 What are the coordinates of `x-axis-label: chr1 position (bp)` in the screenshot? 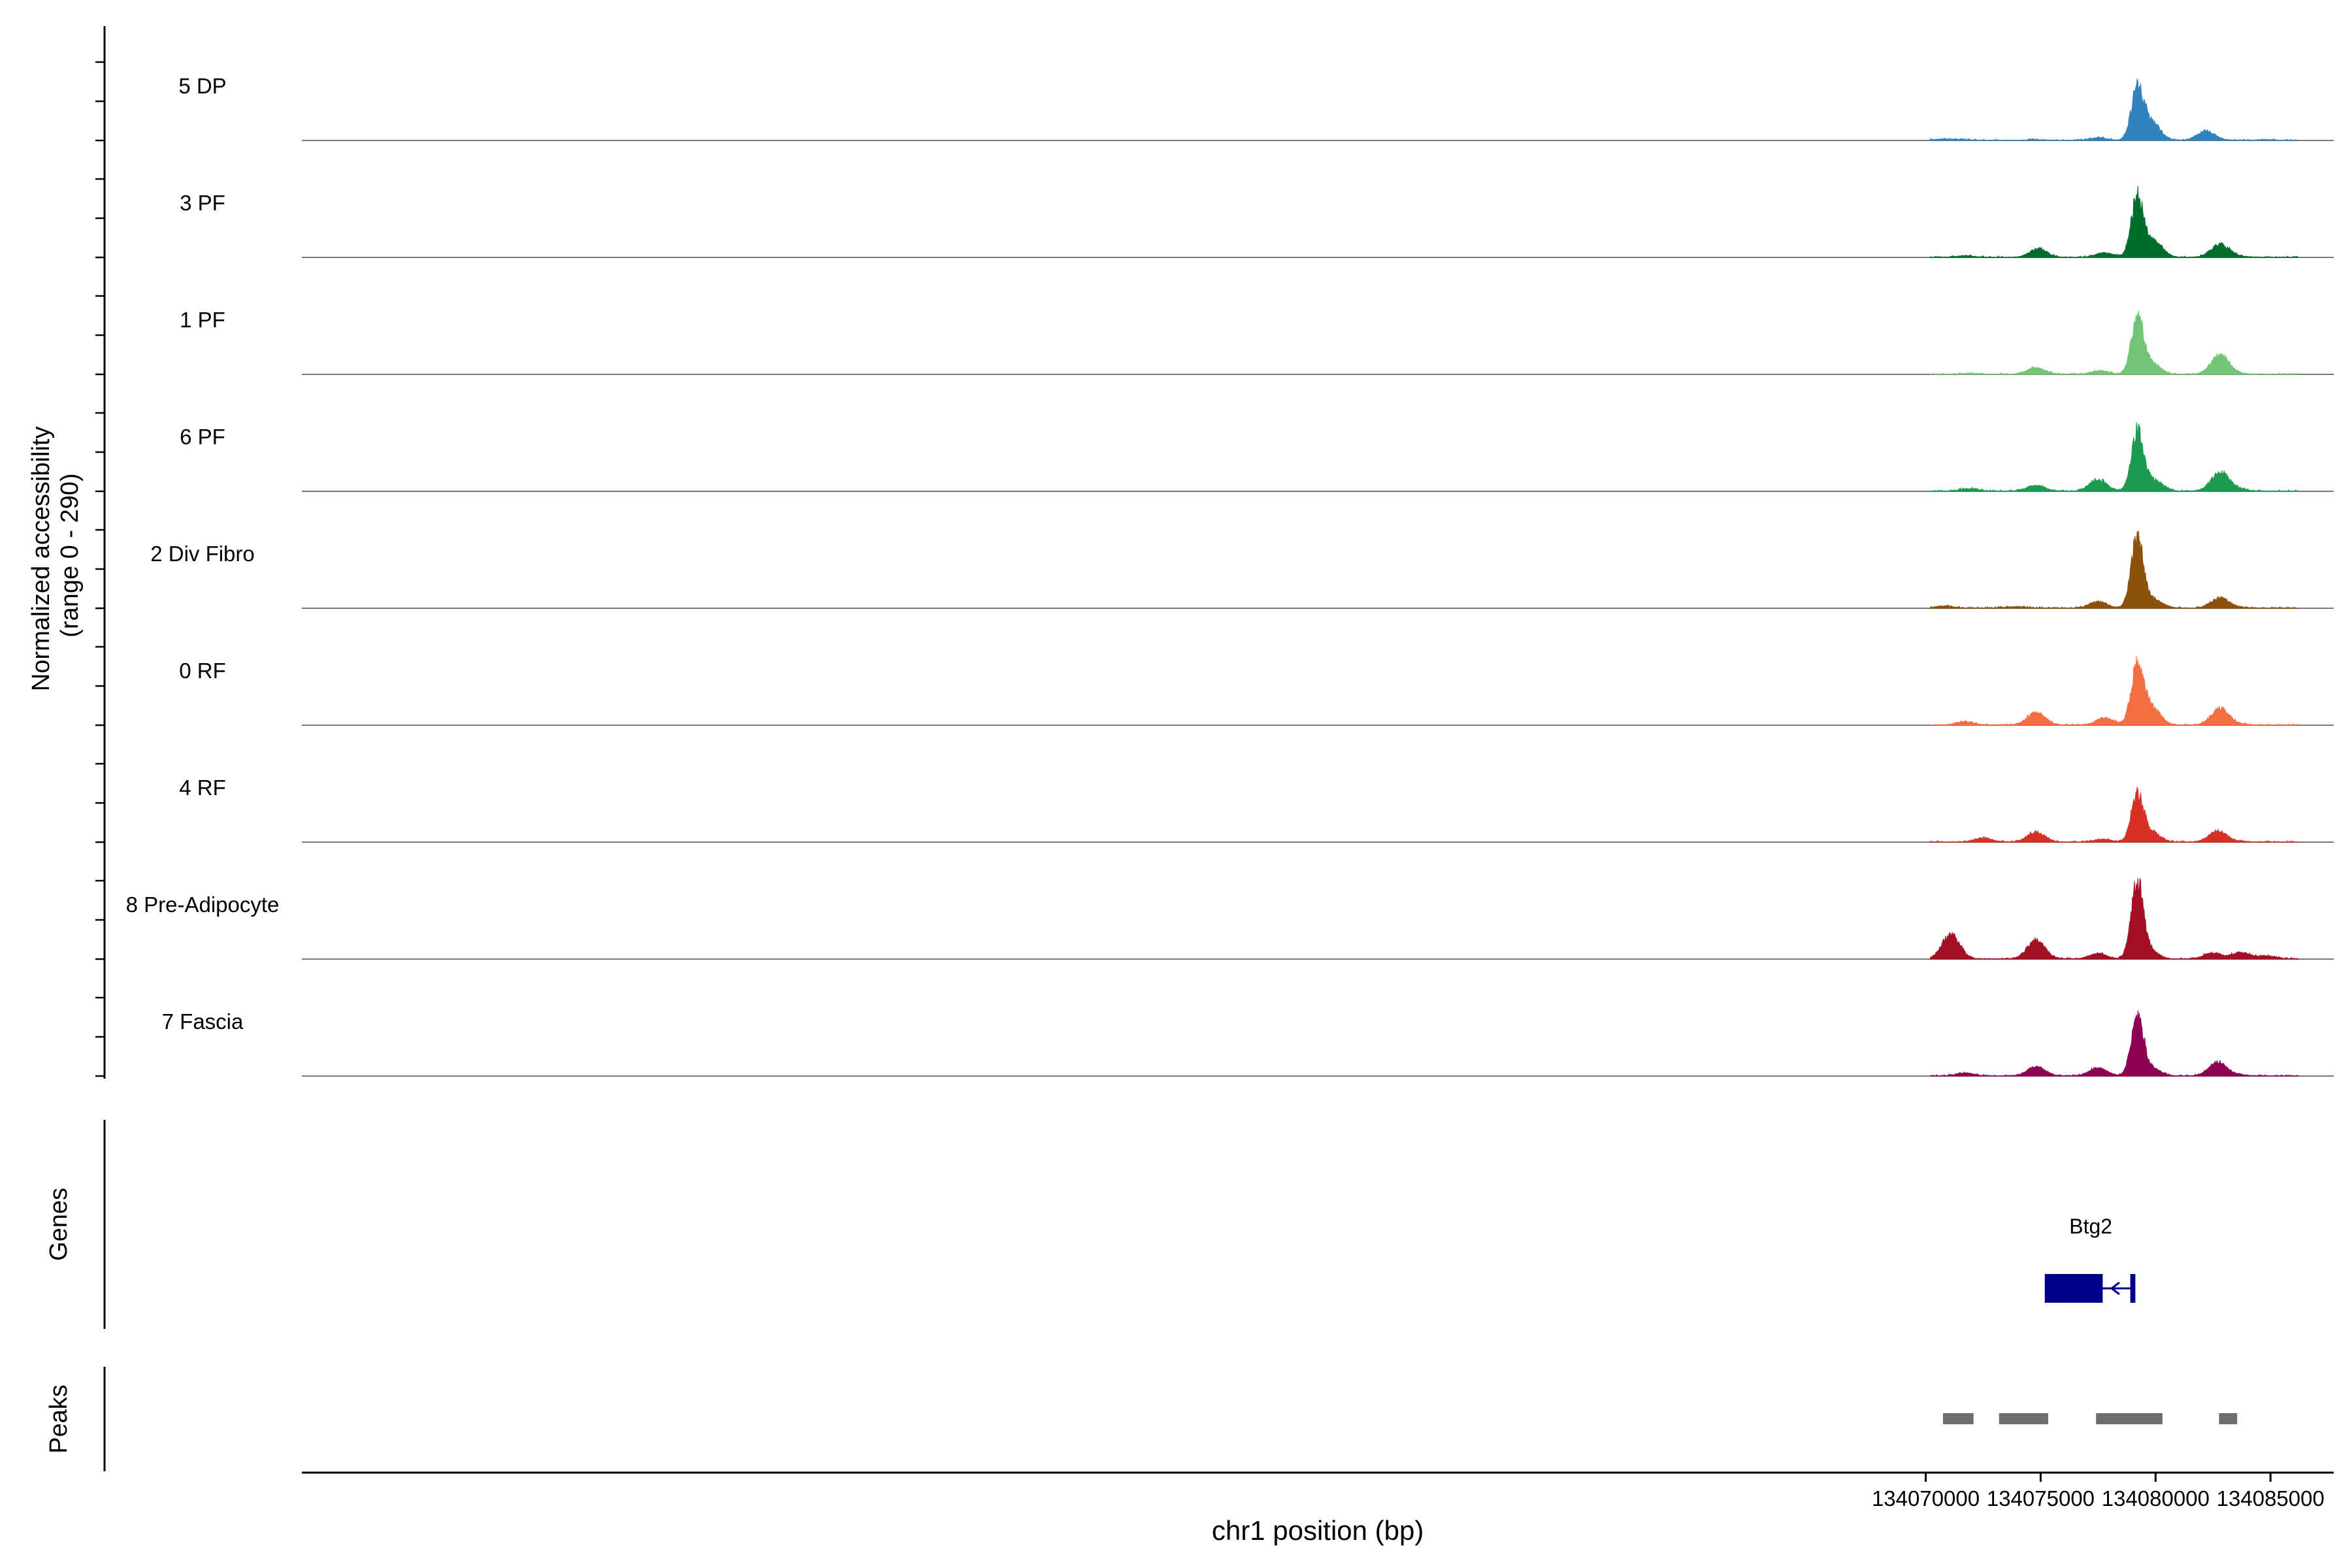 It's located at (1318, 1530).